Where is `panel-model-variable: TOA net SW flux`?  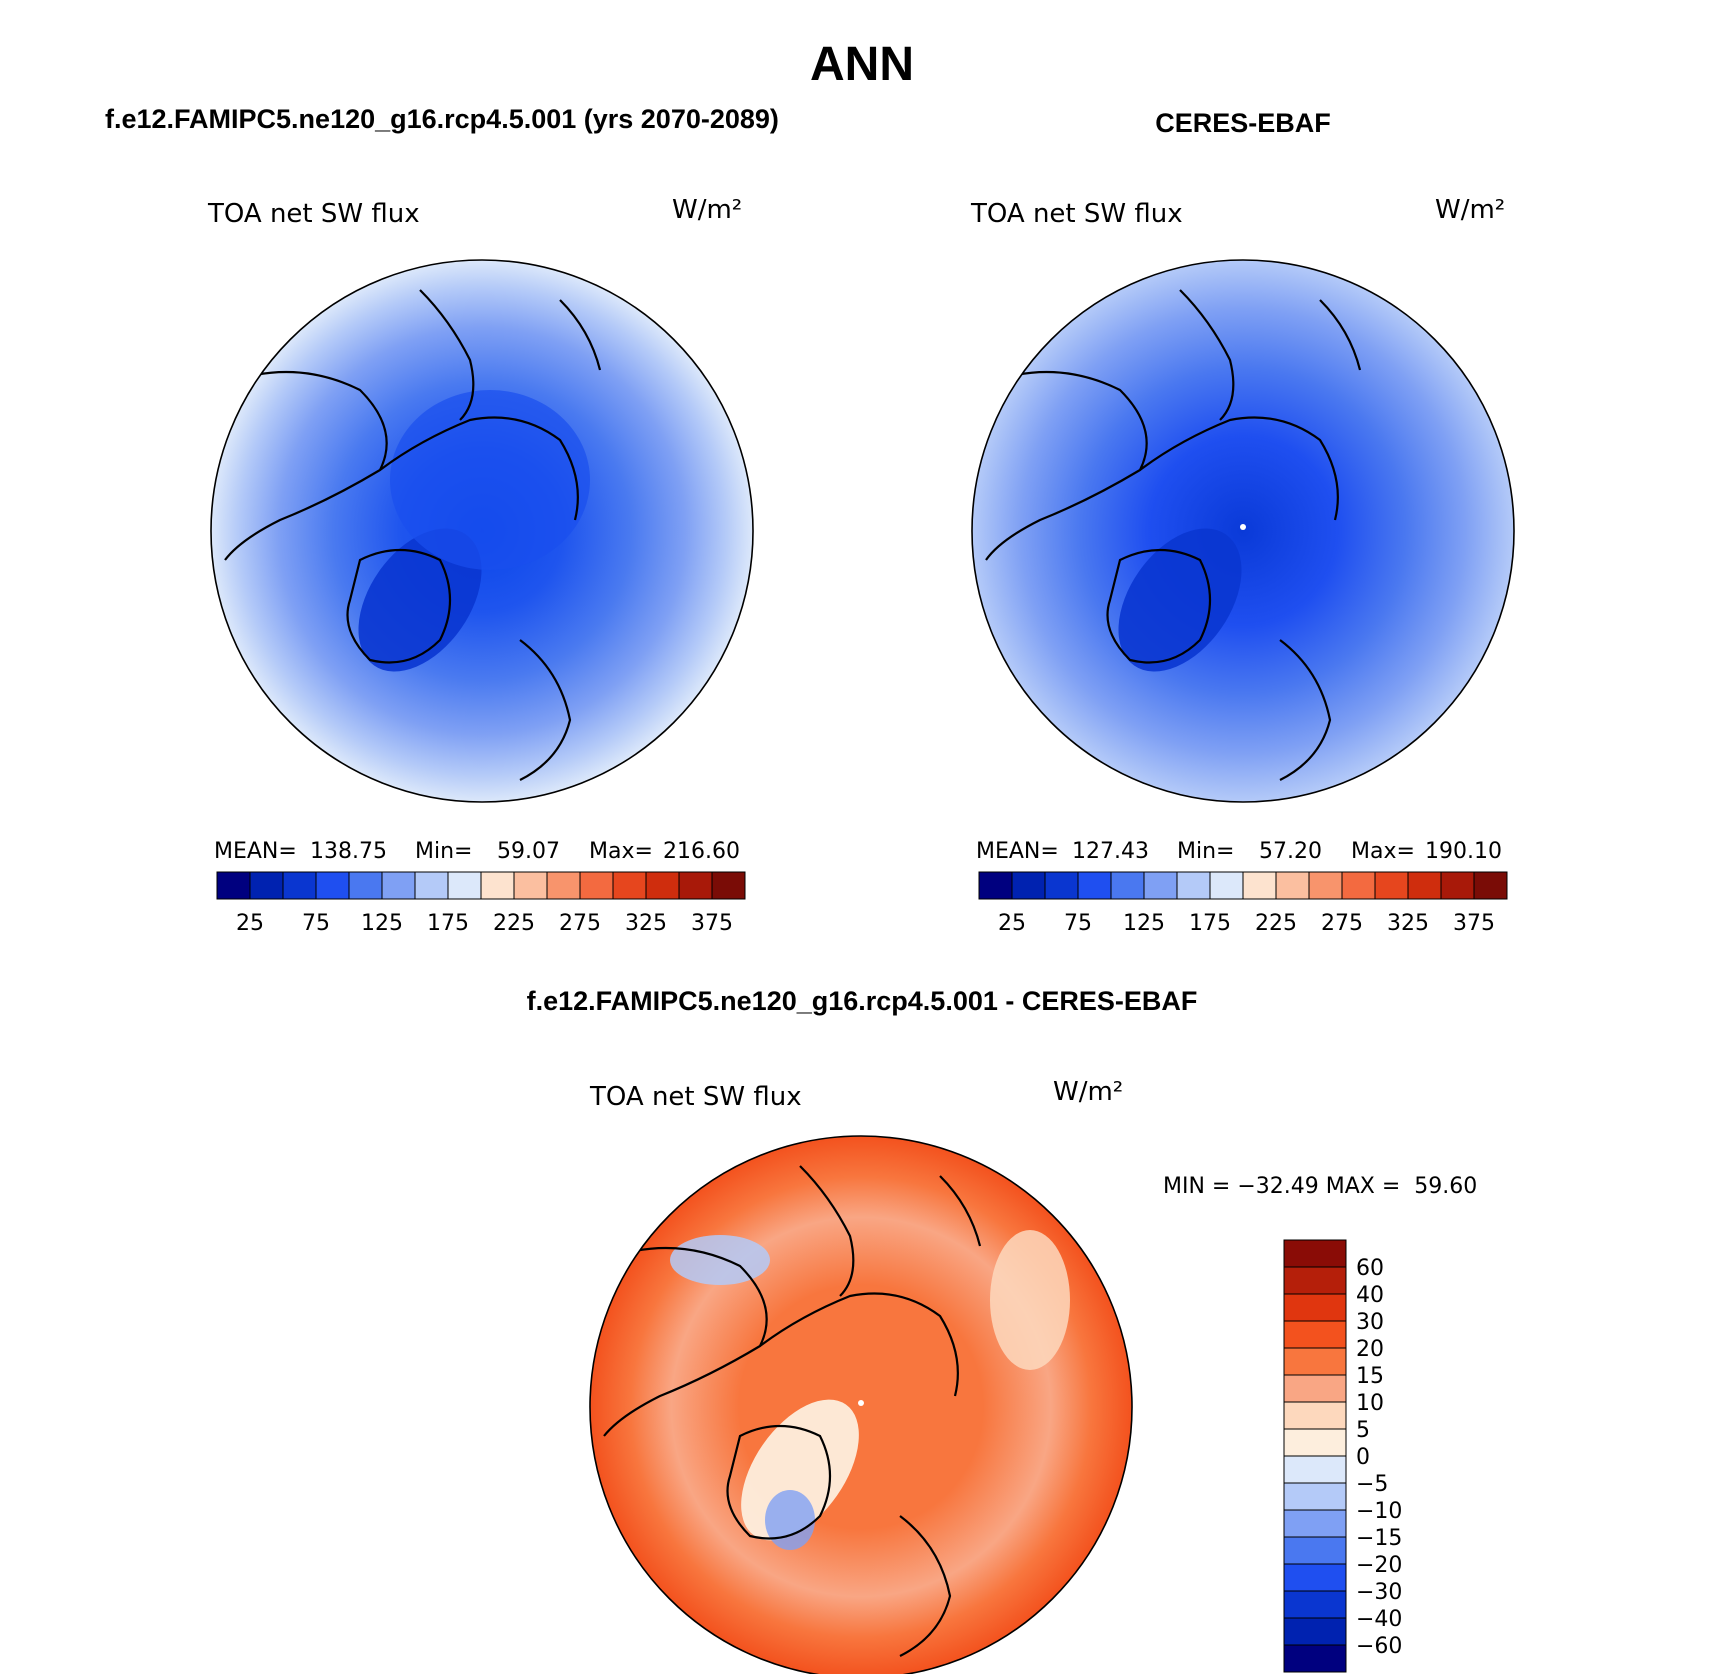
panel-model-variable: TOA net SW flux is located at coordinates (313, 214).